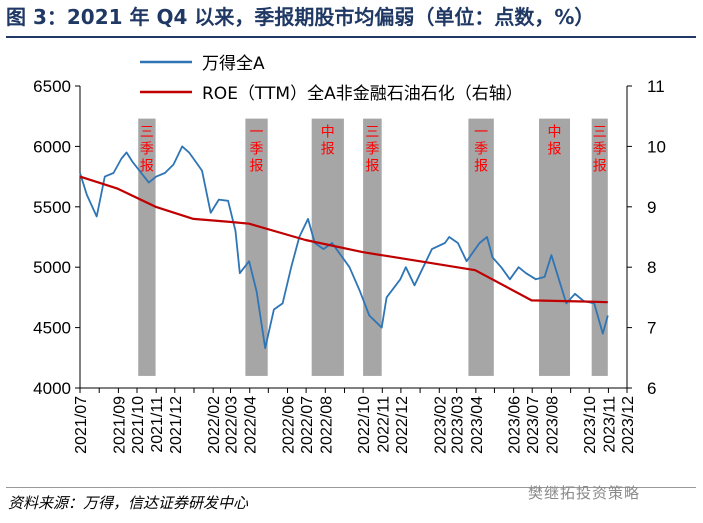  What do you see at coordinates (52, 328) in the screenshot?
I see `y-left-tick-label: 4500` at bounding box center [52, 328].